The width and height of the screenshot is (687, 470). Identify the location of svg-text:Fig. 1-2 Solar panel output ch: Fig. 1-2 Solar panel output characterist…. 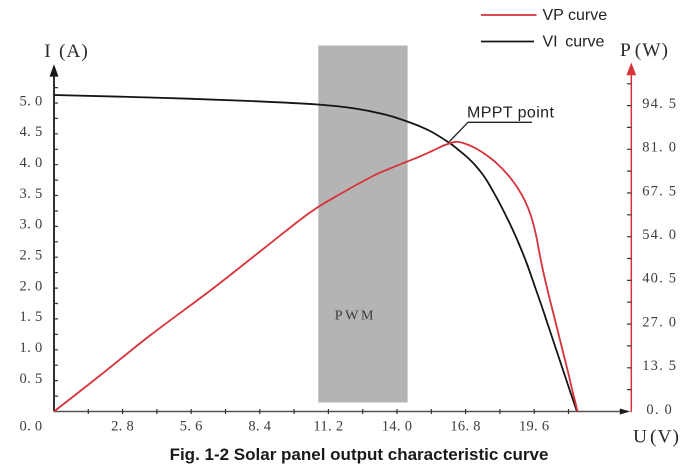
(359, 454).